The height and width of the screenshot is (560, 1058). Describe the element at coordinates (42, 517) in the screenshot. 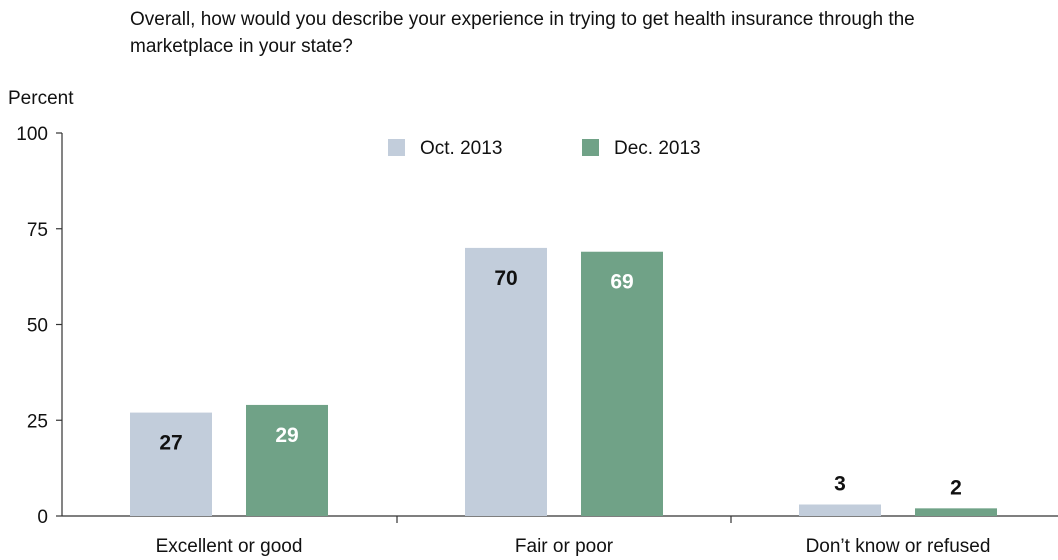

I see `y-tick-label: 0` at that location.